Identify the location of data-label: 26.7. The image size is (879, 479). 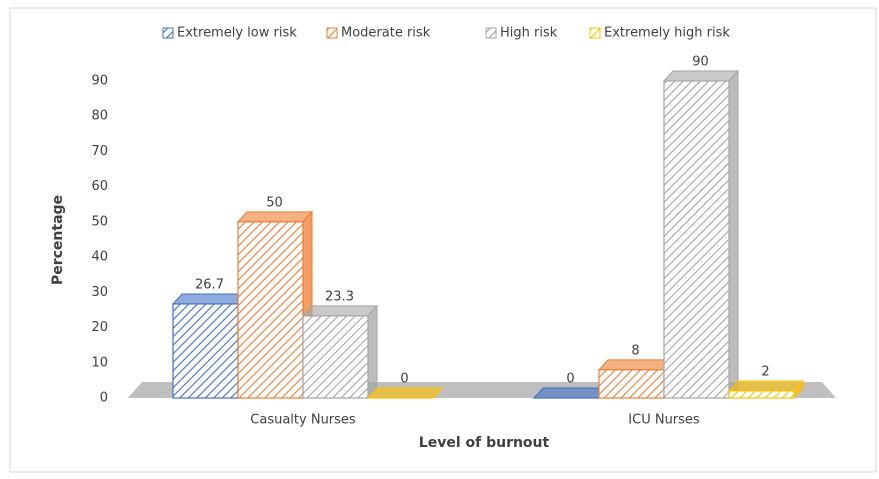
(209, 284).